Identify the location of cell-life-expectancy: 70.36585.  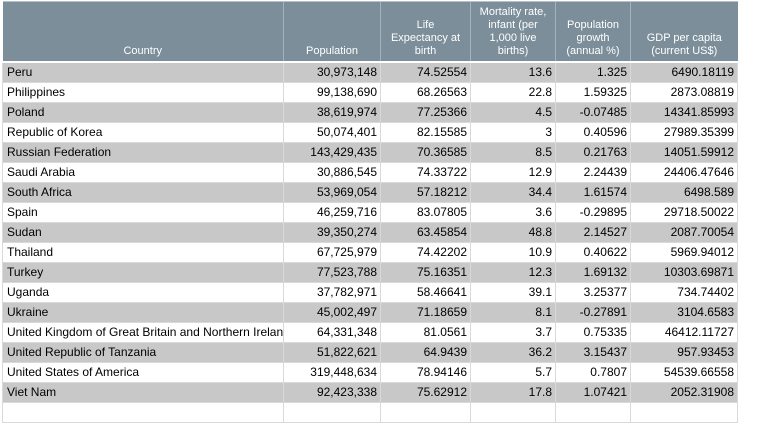
(425, 152).